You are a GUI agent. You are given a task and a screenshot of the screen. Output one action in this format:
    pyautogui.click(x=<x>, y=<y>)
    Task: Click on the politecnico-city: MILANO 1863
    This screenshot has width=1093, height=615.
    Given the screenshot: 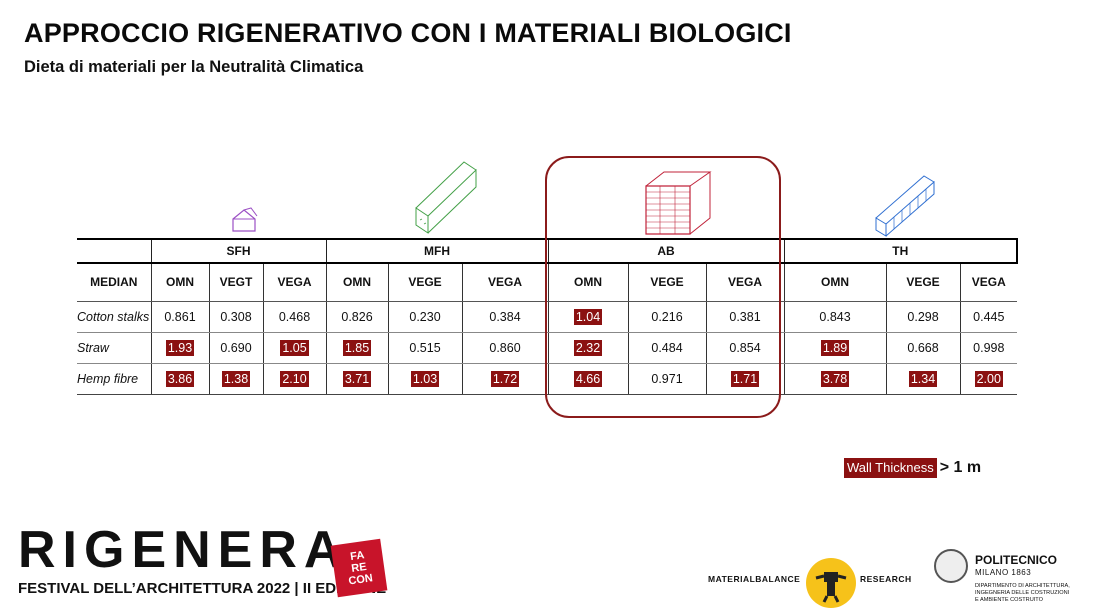 What is the action you would take?
    pyautogui.click(x=1003, y=572)
    